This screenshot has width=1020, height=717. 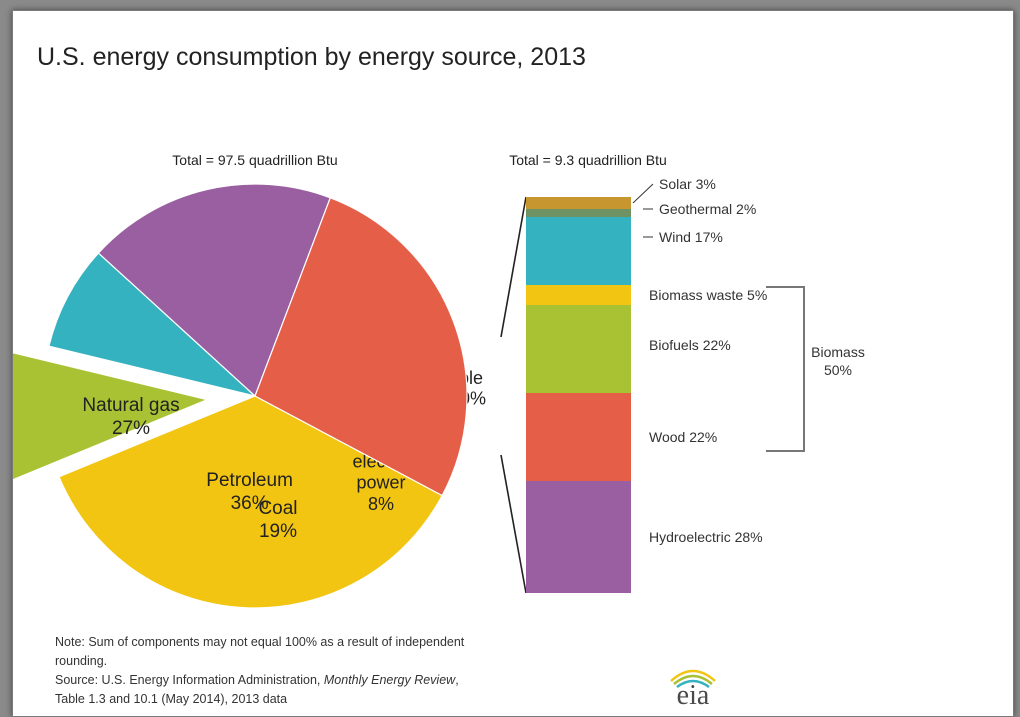 What do you see at coordinates (513, 395) in the screenshot?
I see `pie-to-bar-connector` at bounding box center [513, 395].